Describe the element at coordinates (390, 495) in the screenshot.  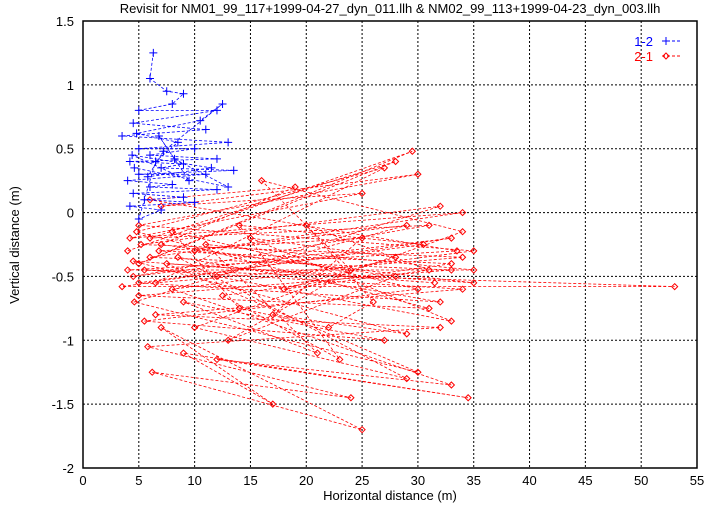
I see `x-axis-label: Horizontal distance (m)` at that location.